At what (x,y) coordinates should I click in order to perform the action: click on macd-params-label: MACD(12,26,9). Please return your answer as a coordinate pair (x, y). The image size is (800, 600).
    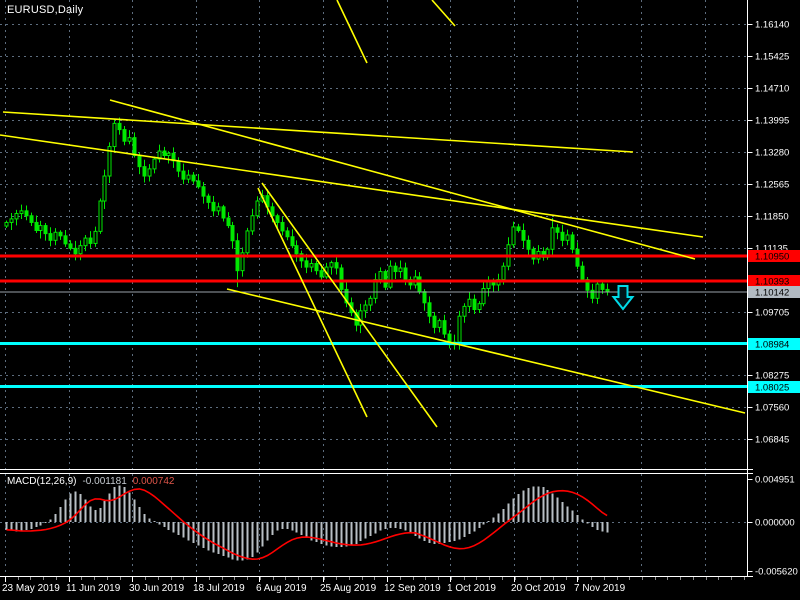
    Looking at the image, I should click on (42, 481).